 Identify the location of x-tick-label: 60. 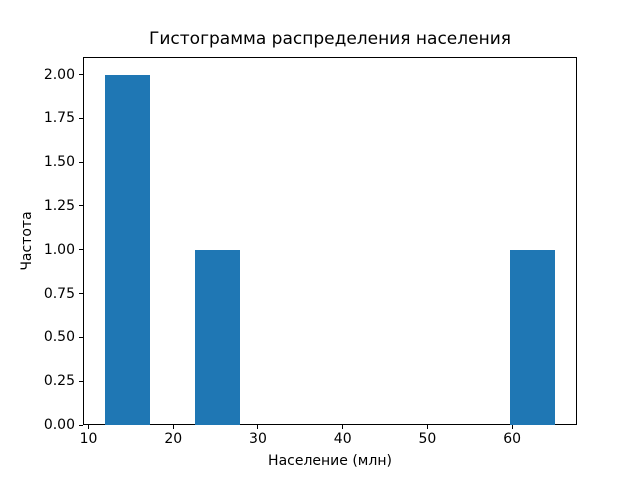
(512, 439).